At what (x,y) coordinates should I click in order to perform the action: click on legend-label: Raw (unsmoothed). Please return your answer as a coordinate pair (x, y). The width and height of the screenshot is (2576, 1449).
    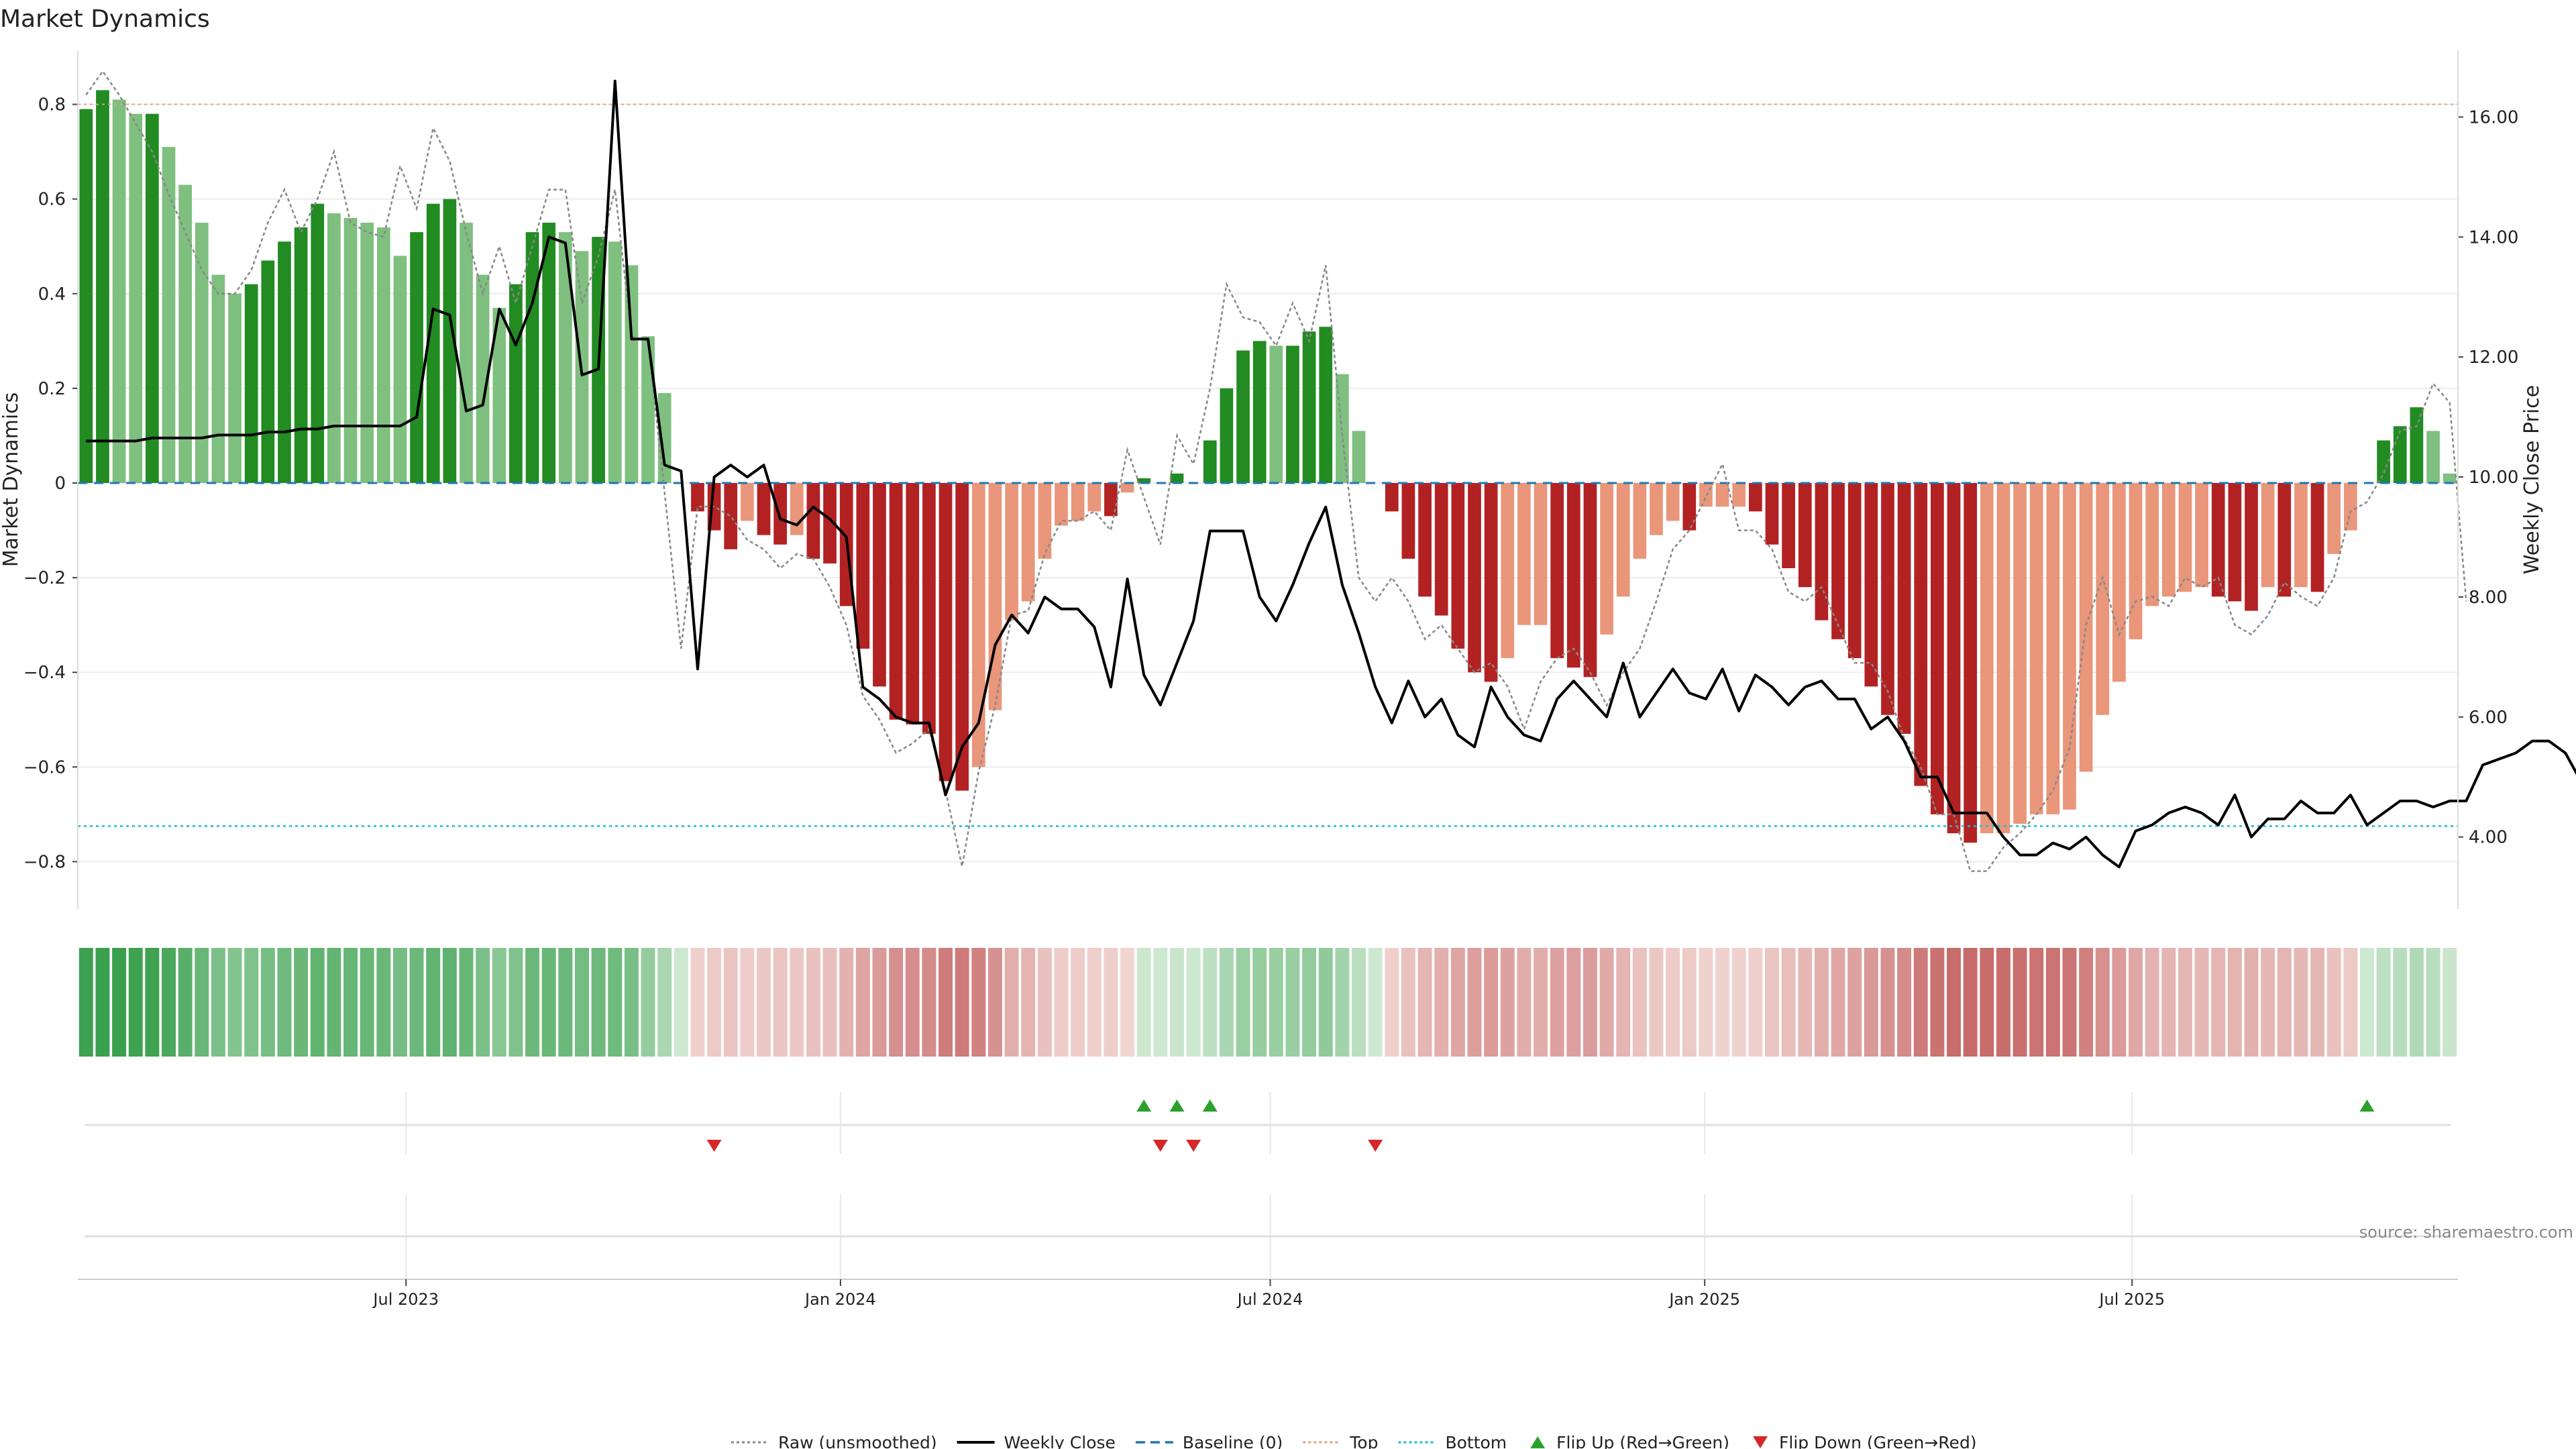
    Looking at the image, I should click on (857, 1441).